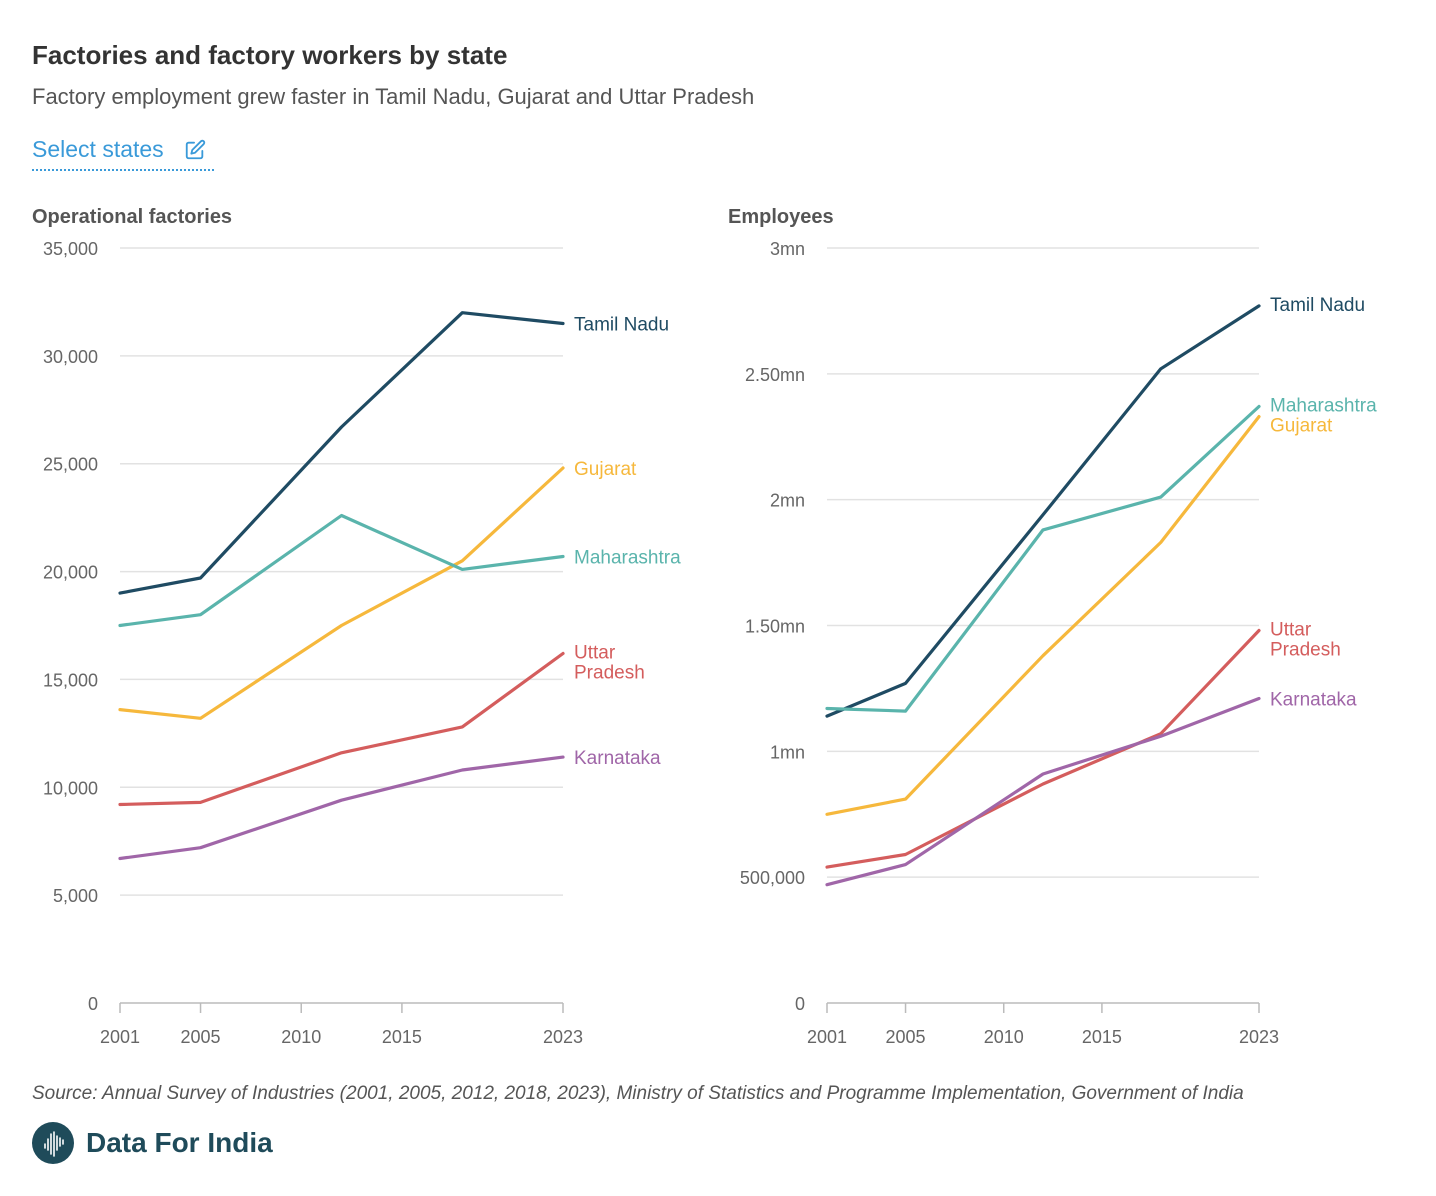 The height and width of the screenshot is (1196, 1436). What do you see at coordinates (775, 375) in the screenshot?
I see `chart2-ytick-label: 2.50mn` at bounding box center [775, 375].